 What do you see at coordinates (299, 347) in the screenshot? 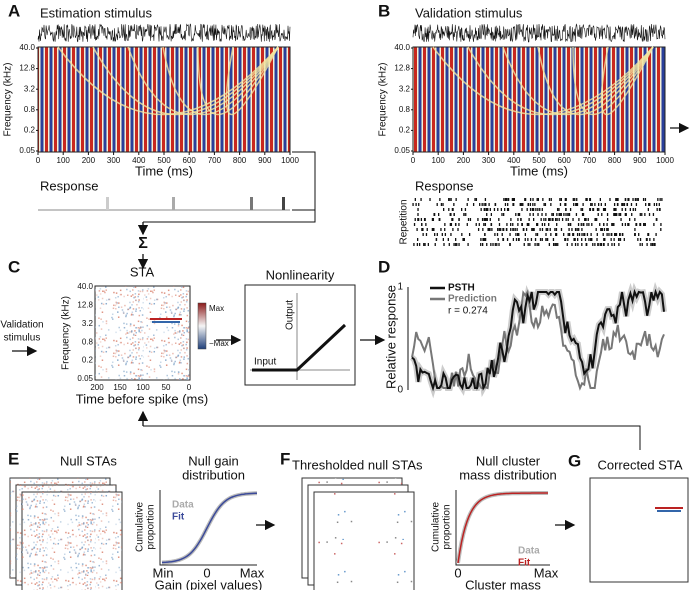
I see `nl-curve` at bounding box center [299, 347].